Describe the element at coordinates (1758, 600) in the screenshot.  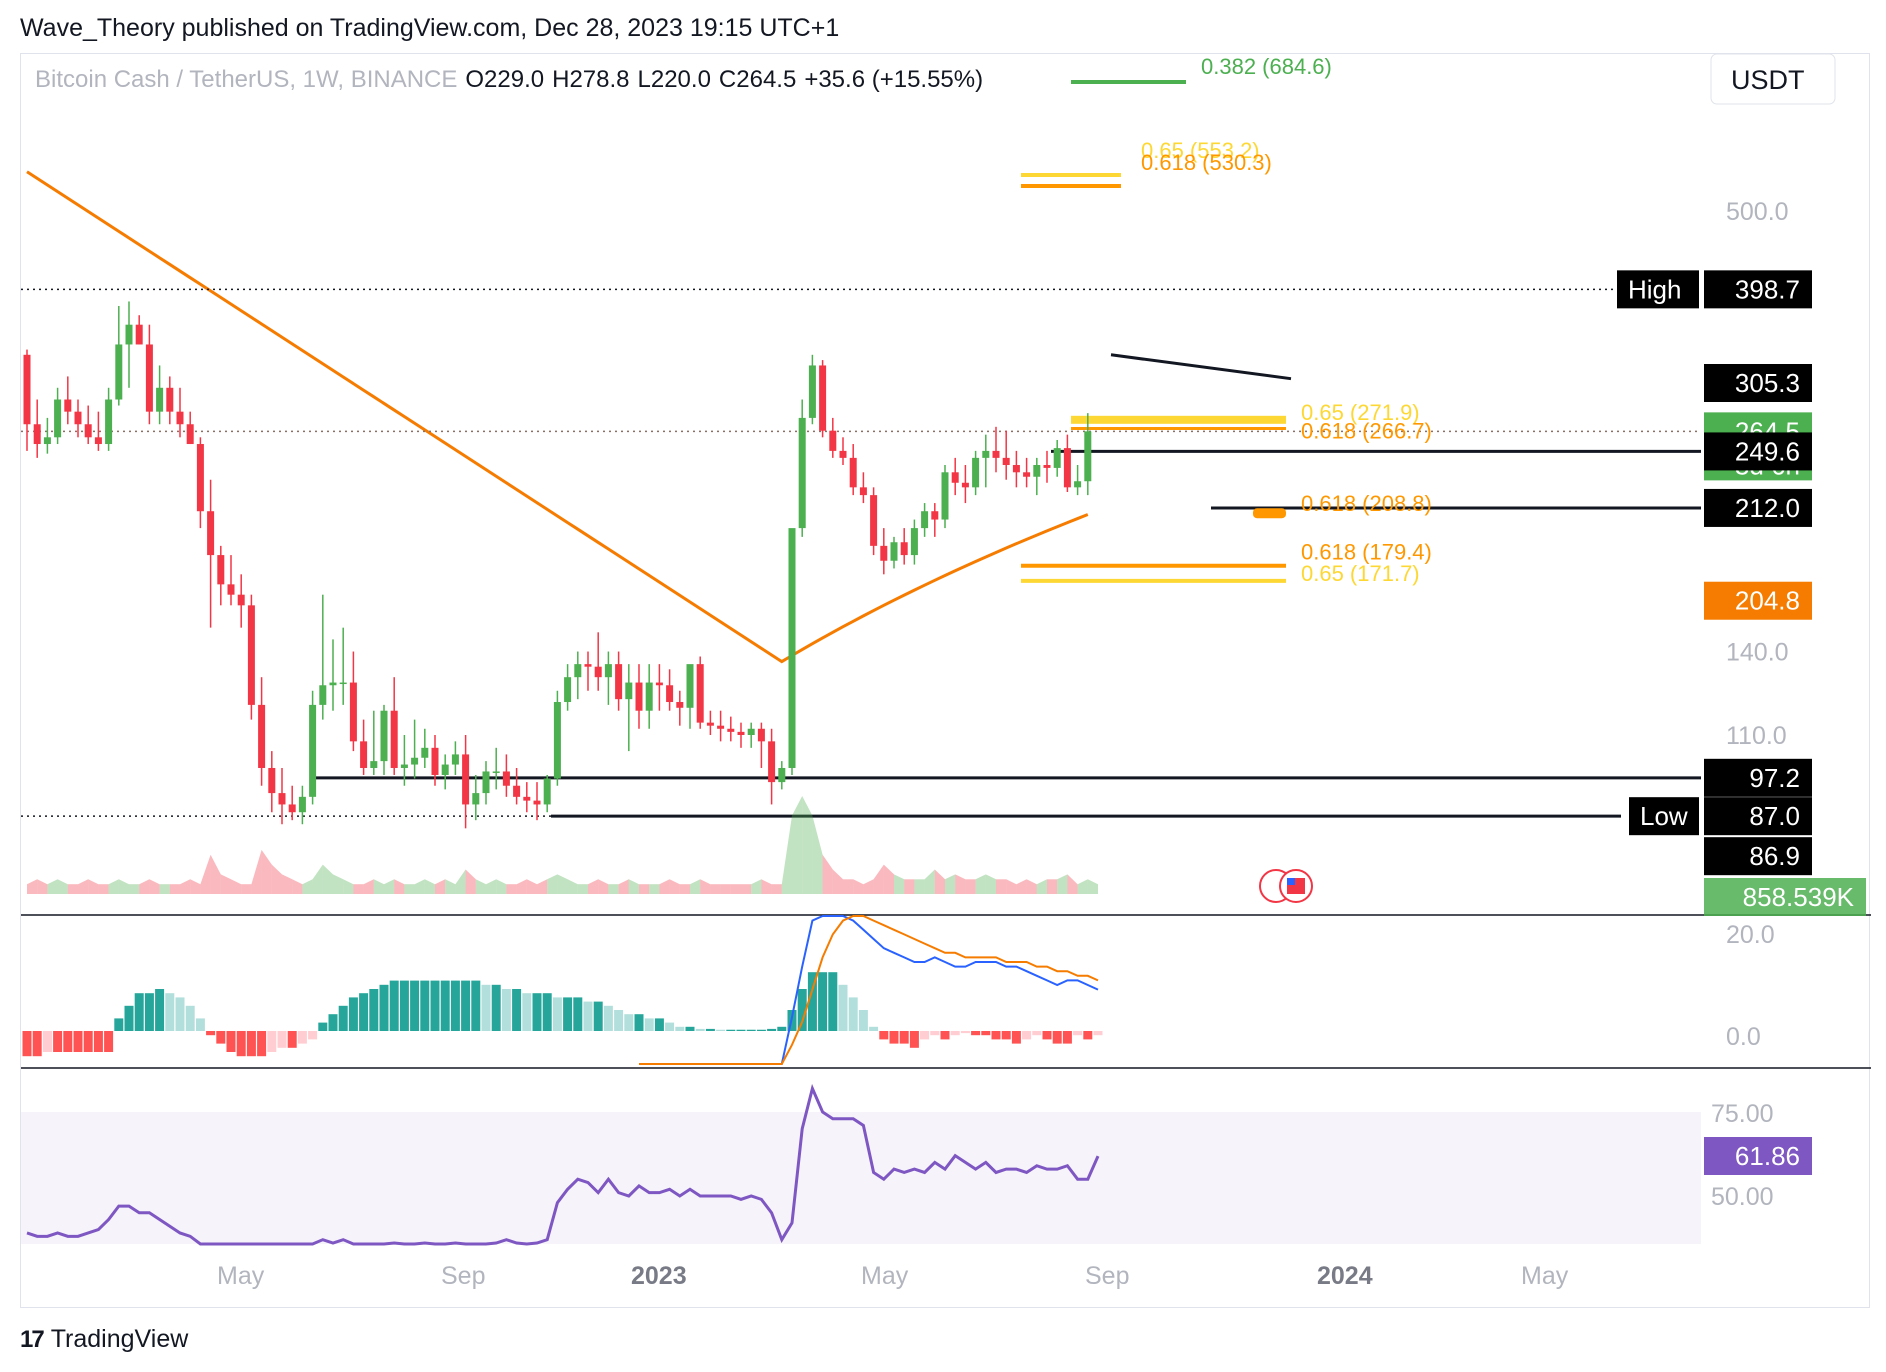
I see `price-label-ema-2048` at that location.